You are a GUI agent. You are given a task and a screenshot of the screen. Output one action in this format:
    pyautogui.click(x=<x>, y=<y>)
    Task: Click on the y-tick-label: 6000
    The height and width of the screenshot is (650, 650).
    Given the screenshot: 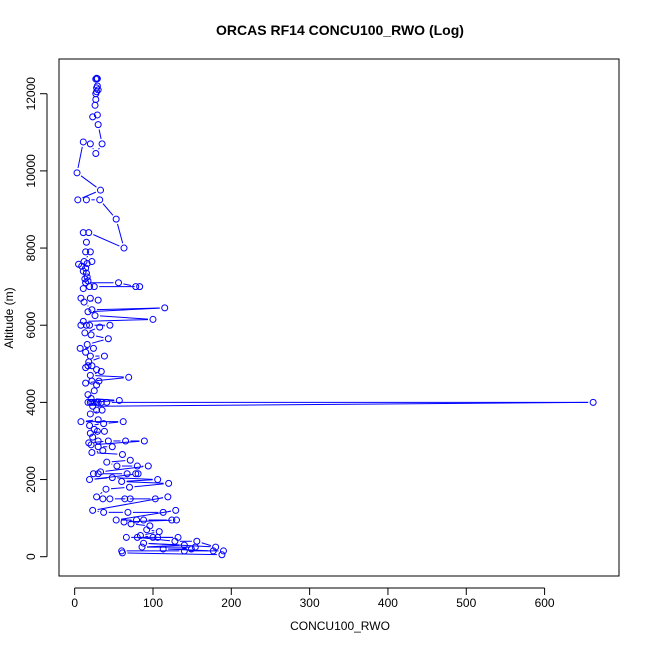 What is the action you would take?
    pyautogui.click(x=31, y=325)
    